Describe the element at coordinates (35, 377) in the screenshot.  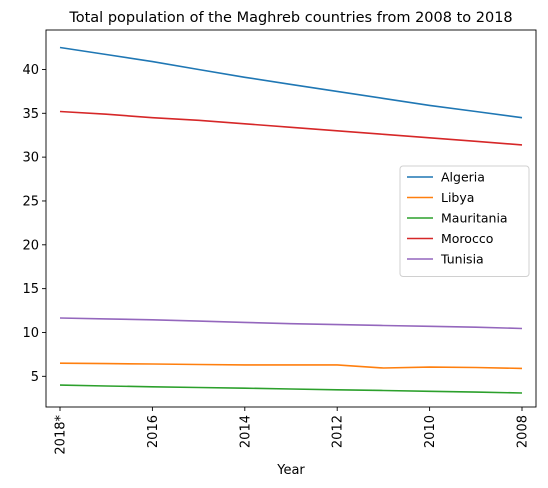
I see `y-tick-label: 5` at that location.